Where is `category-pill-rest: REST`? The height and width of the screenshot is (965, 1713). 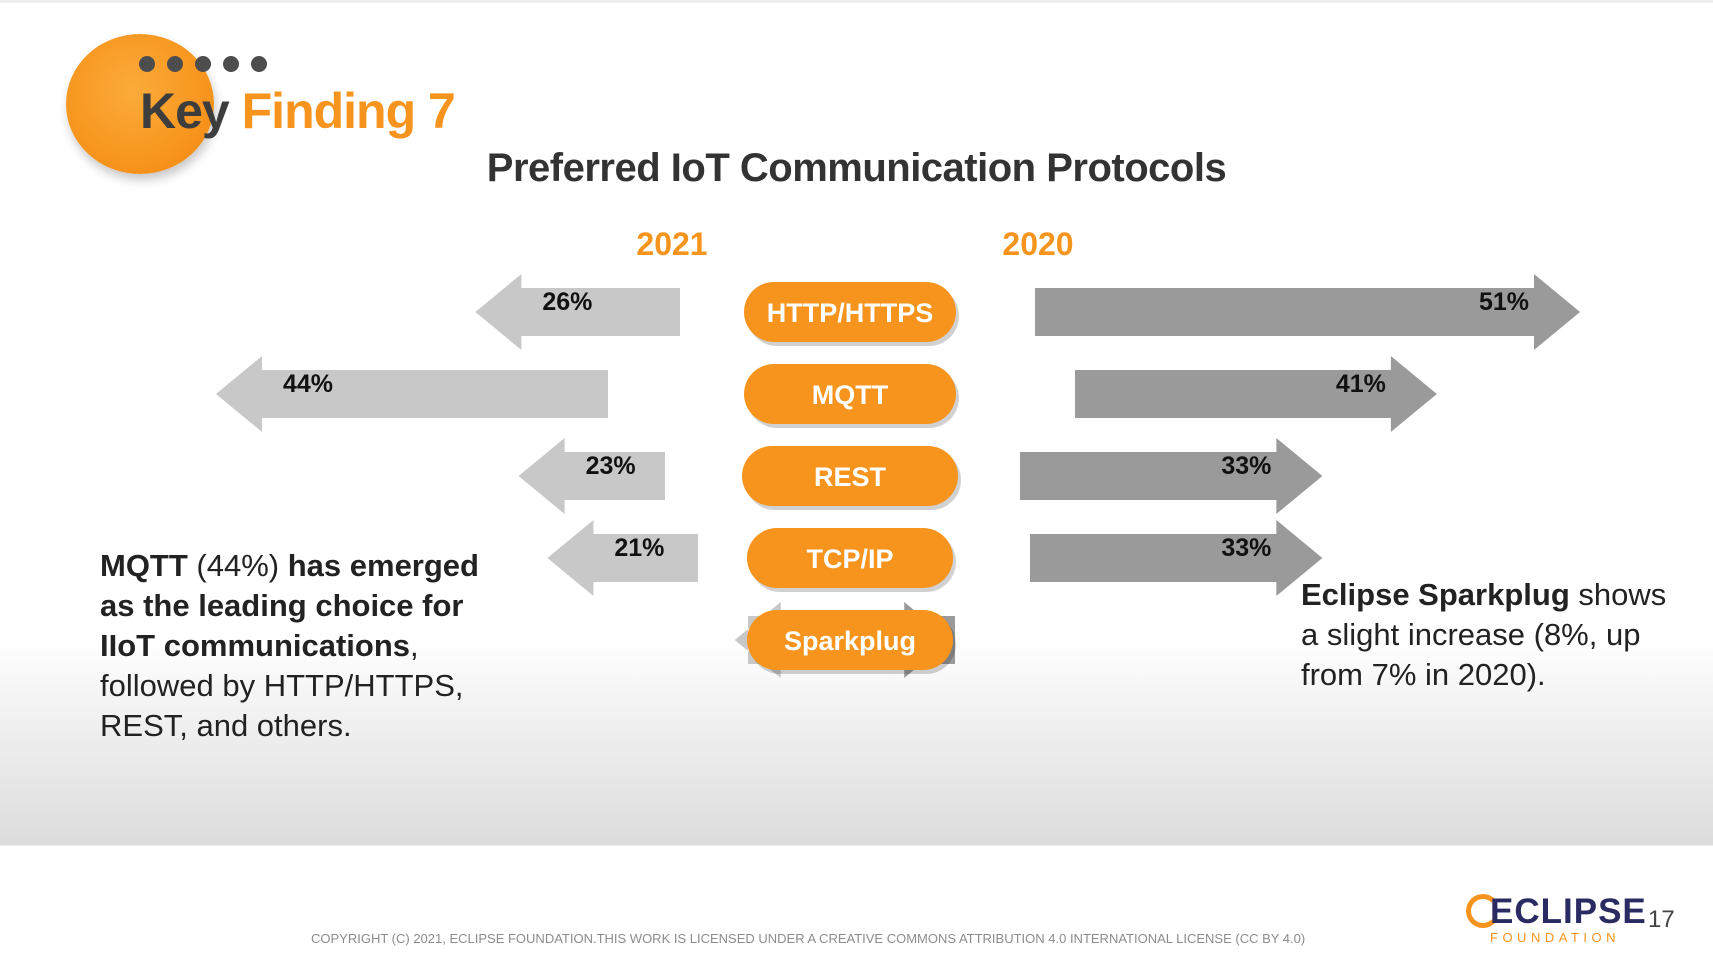 category-pill-rest: REST is located at coordinates (851, 478).